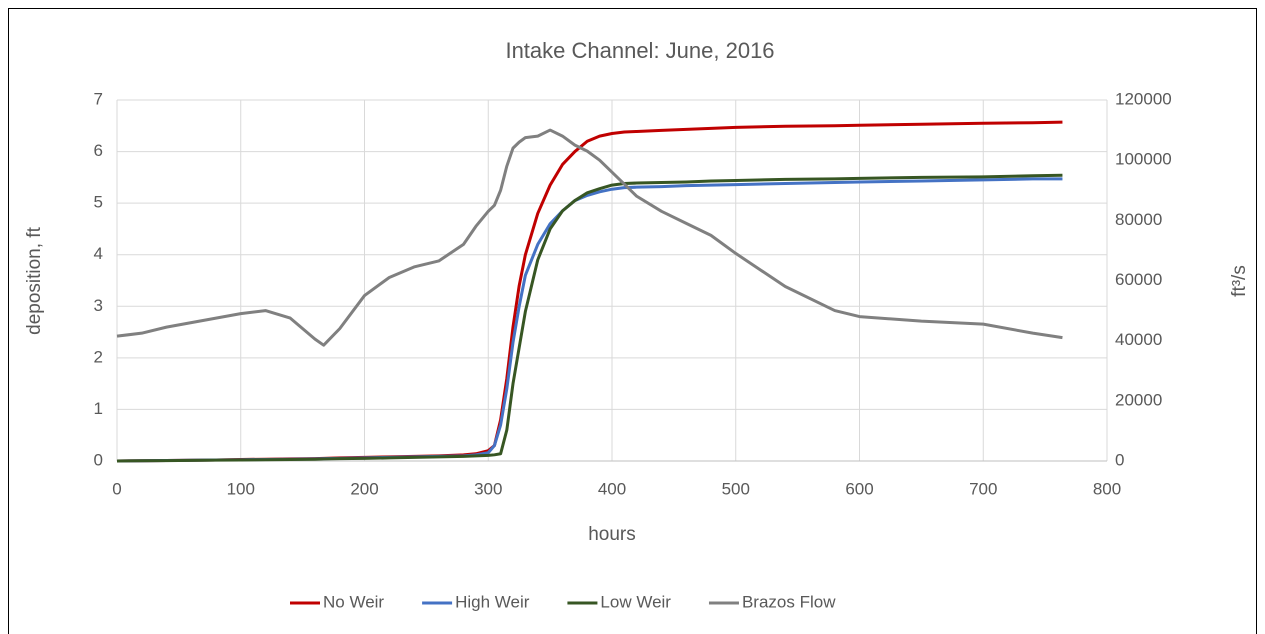 This screenshot has width=1265, height=634. What do you see at coordinates (1138, 279) in the screenshot?
I see `y2-tick-label: 60000` at bounding box center [1138, 279].